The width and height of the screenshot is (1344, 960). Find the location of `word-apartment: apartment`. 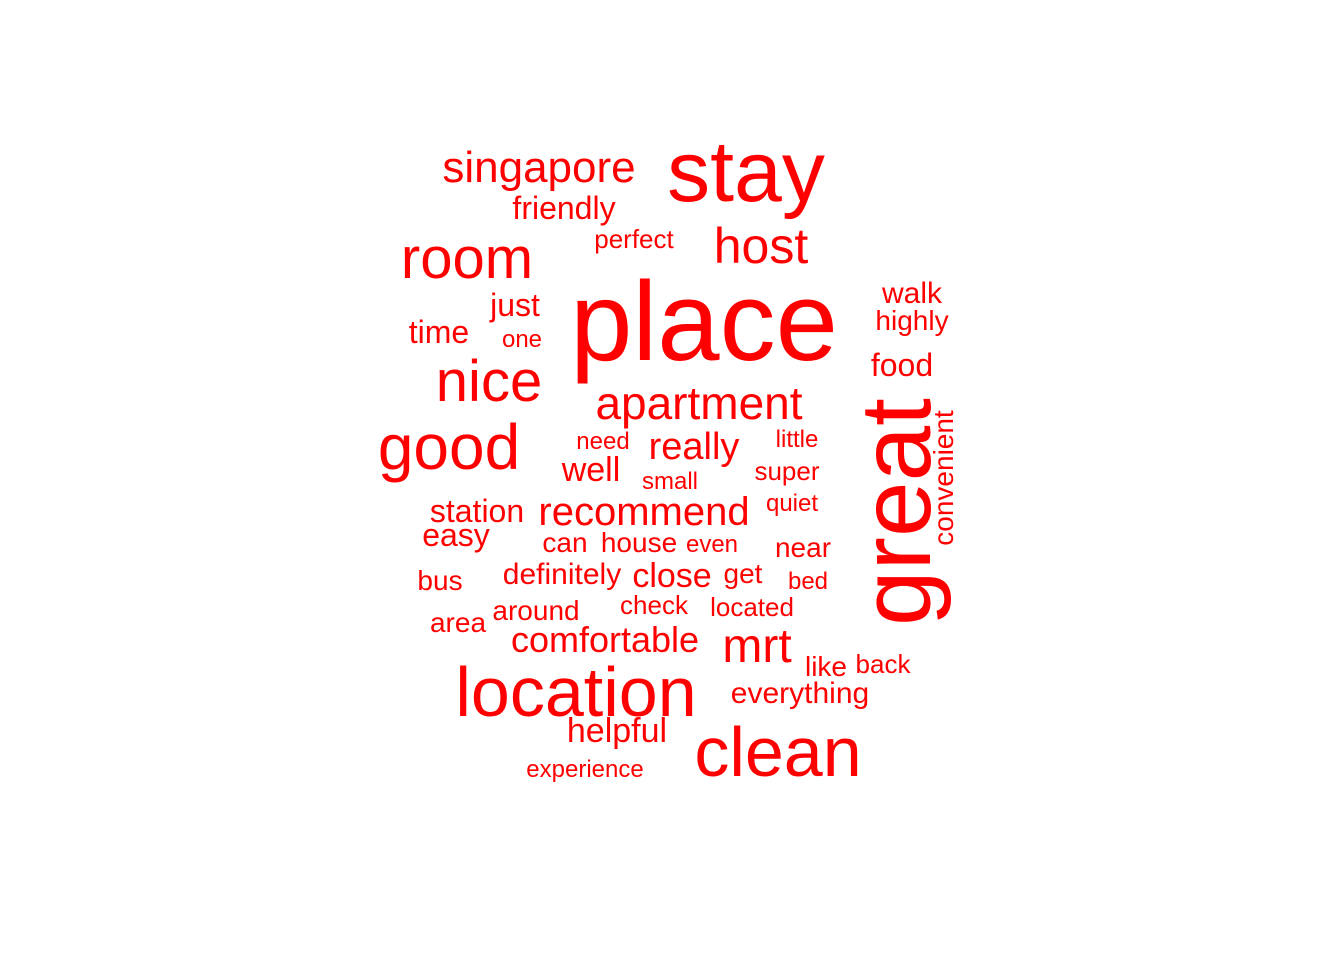

word-apartment: apartment is located at coordinates (699, 403).